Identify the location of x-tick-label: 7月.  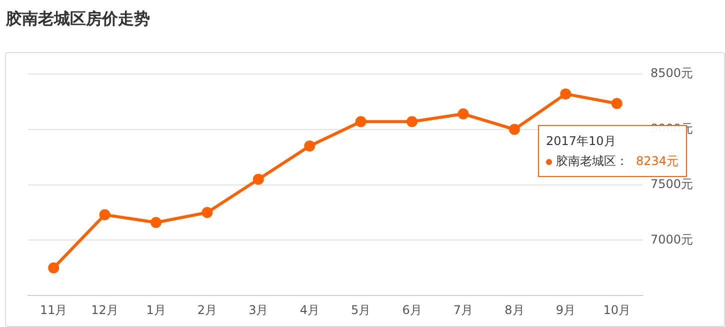
(463, 309).